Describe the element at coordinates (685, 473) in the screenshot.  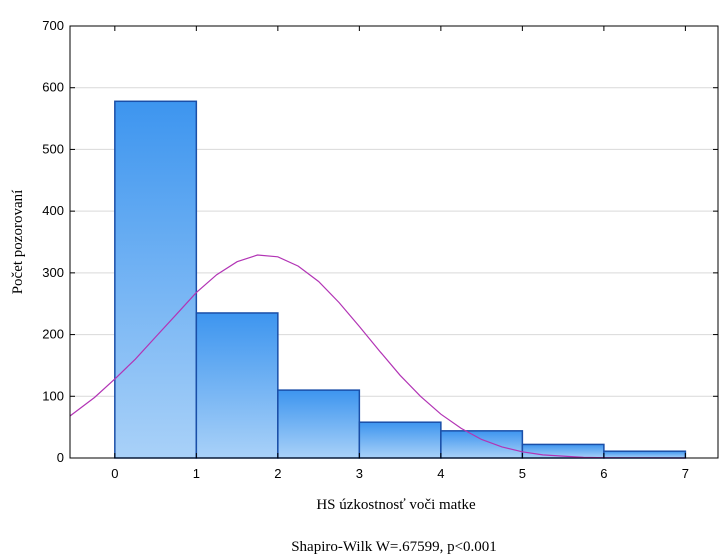
I see `x-tick-label: 7` at that location.